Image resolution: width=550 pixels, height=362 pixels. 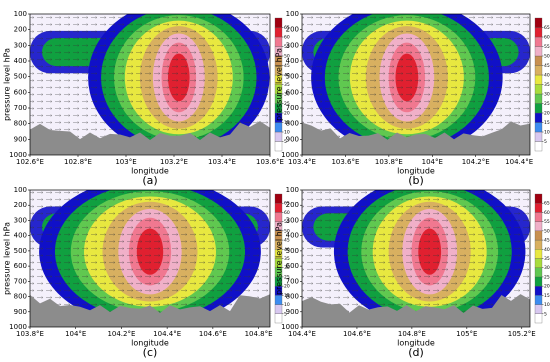 What do you see at coordinates (547, 104) in the screenshot?
I see `colorbar-label: 25` at bounding box center [547, 104].